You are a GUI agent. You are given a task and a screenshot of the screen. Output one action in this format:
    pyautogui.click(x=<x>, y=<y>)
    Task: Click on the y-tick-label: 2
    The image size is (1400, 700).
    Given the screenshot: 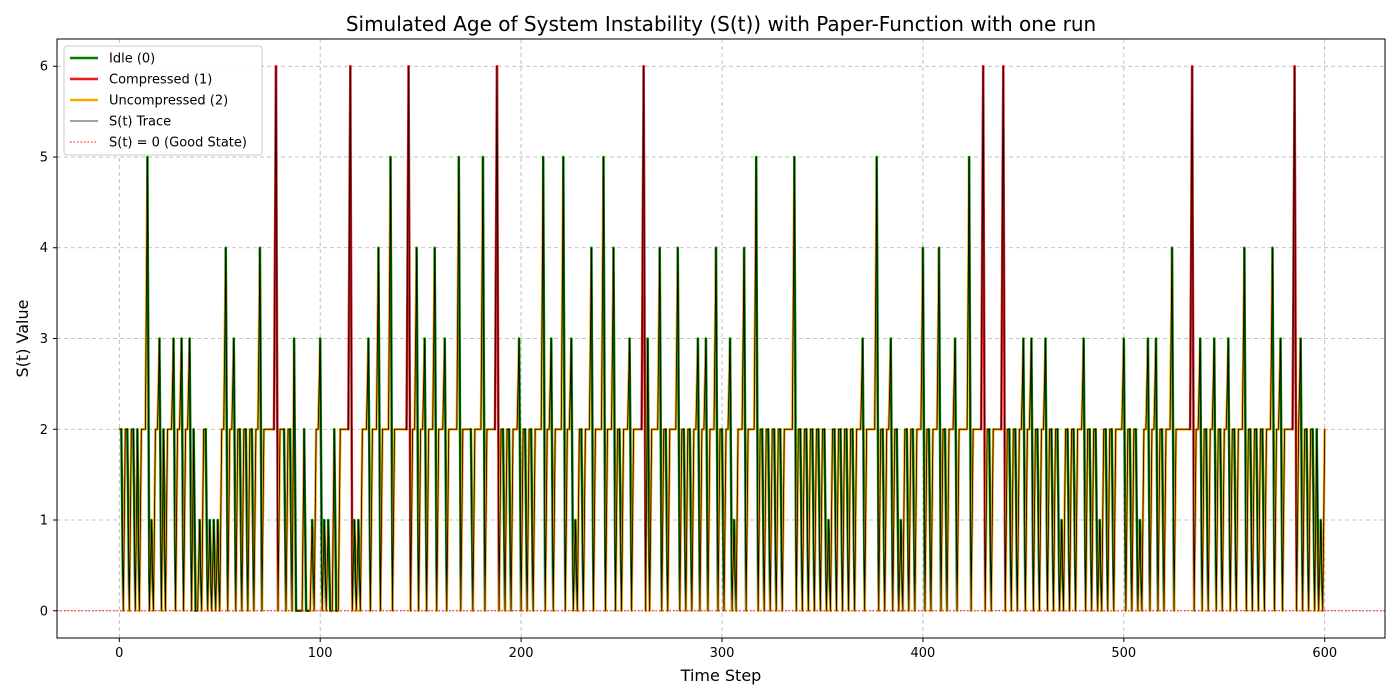 What is the action you would take?
    pyautogui.click(x=44, y=430)
    